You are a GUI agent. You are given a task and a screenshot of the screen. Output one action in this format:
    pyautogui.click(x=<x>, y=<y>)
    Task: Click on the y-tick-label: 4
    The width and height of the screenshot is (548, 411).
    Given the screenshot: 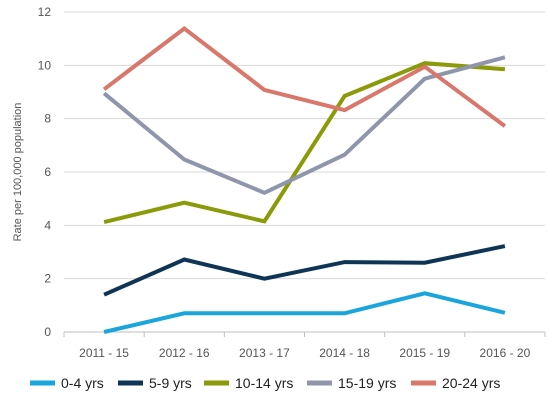 What is the action you would take?
    pyautogui.click(x=47, y=225)
    